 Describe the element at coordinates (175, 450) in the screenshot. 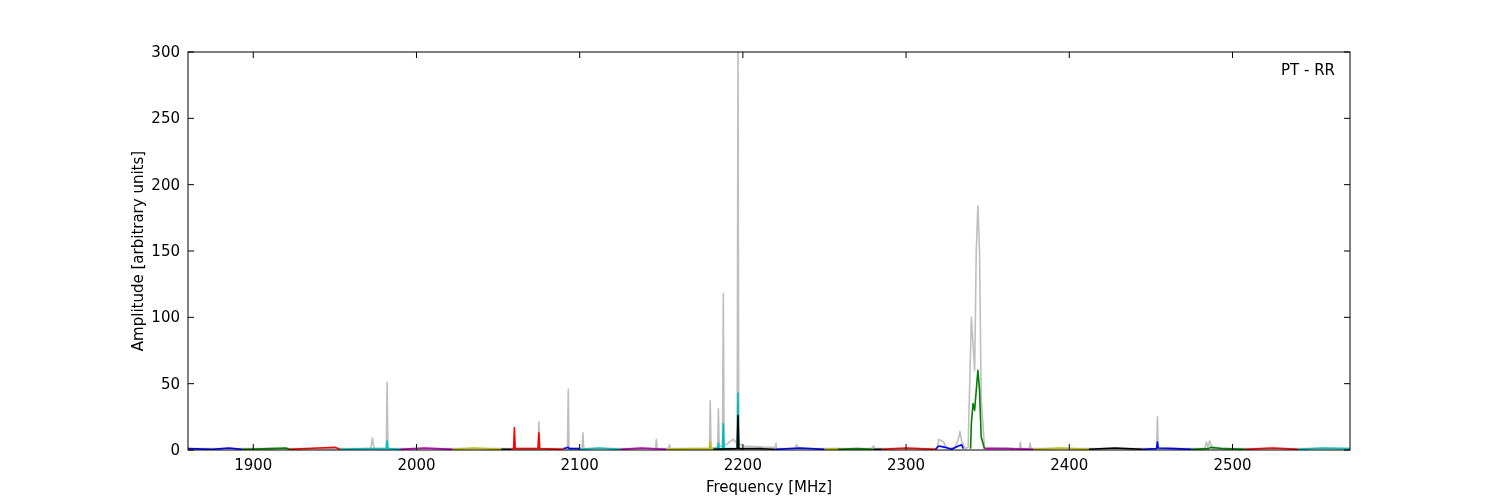

I see `y-tick-label: 0` at that location.